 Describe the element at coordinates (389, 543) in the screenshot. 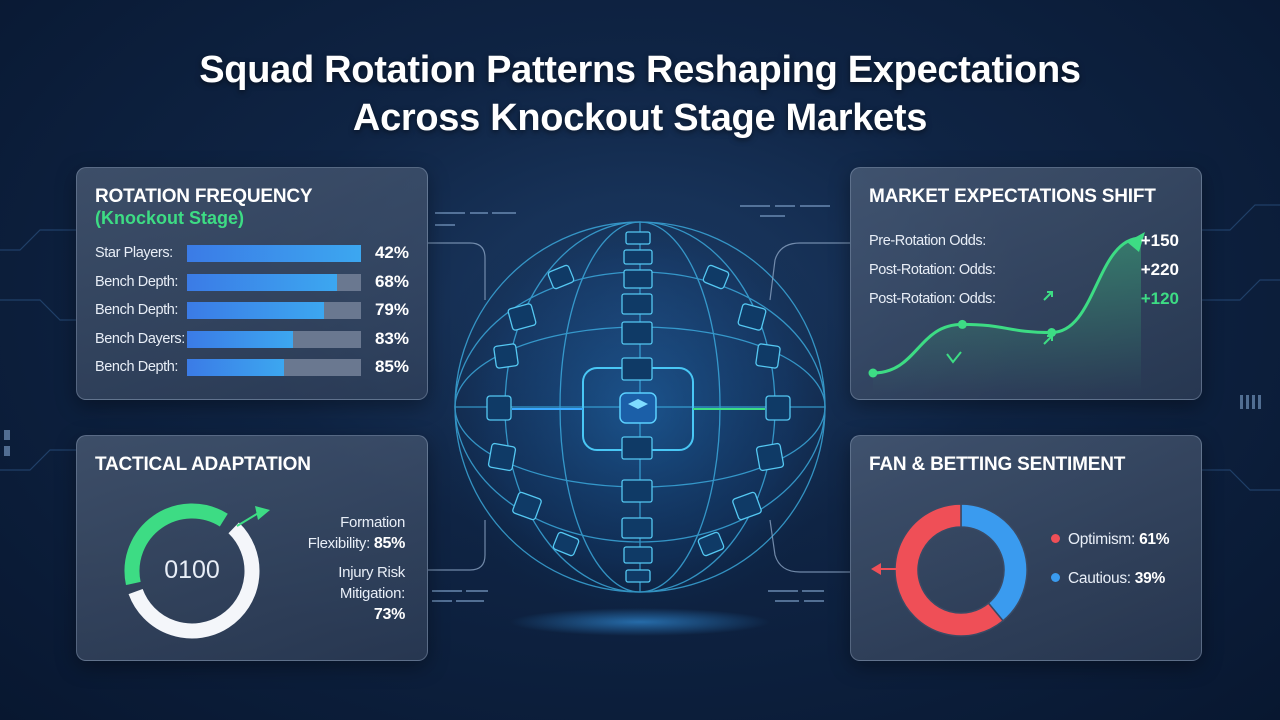

I see `formation-flexibility-value: 85%` at that location.